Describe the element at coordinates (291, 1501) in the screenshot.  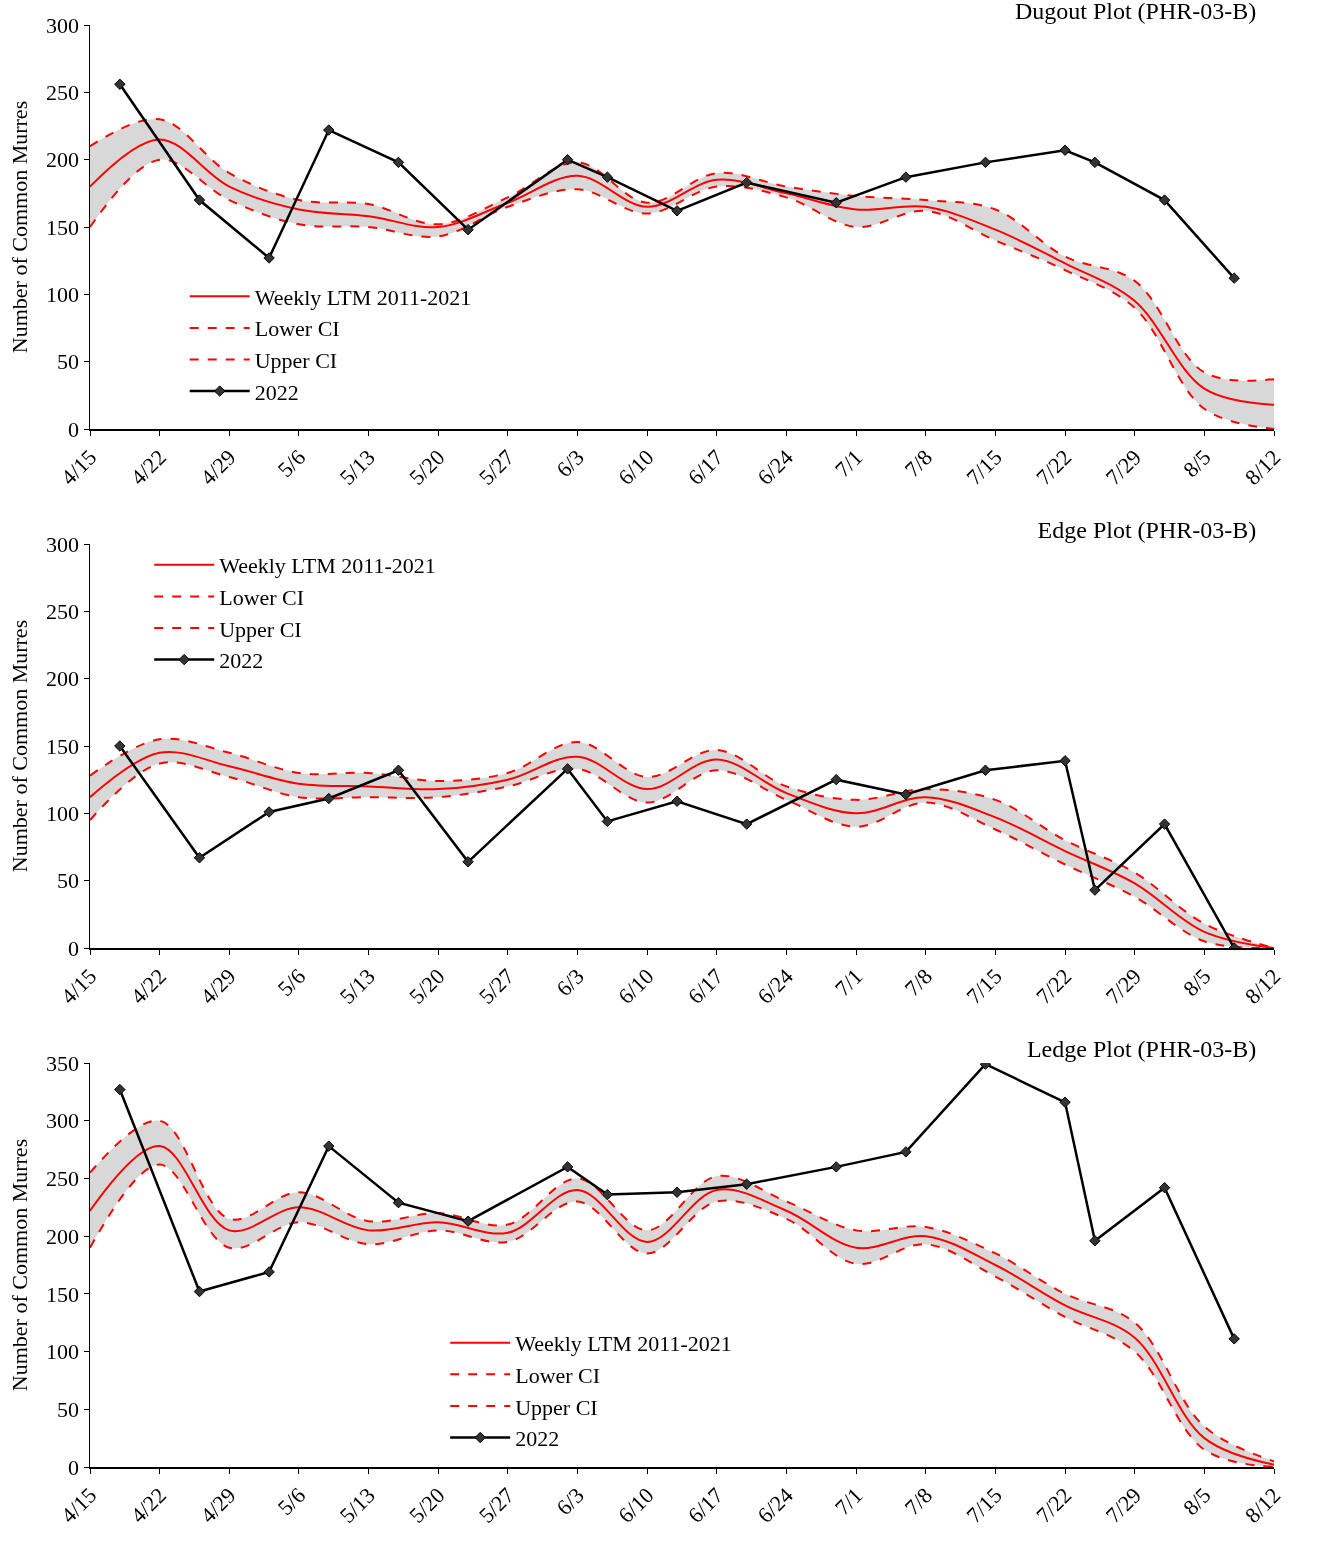
I see `x-tick-label: 5/6` at that location.